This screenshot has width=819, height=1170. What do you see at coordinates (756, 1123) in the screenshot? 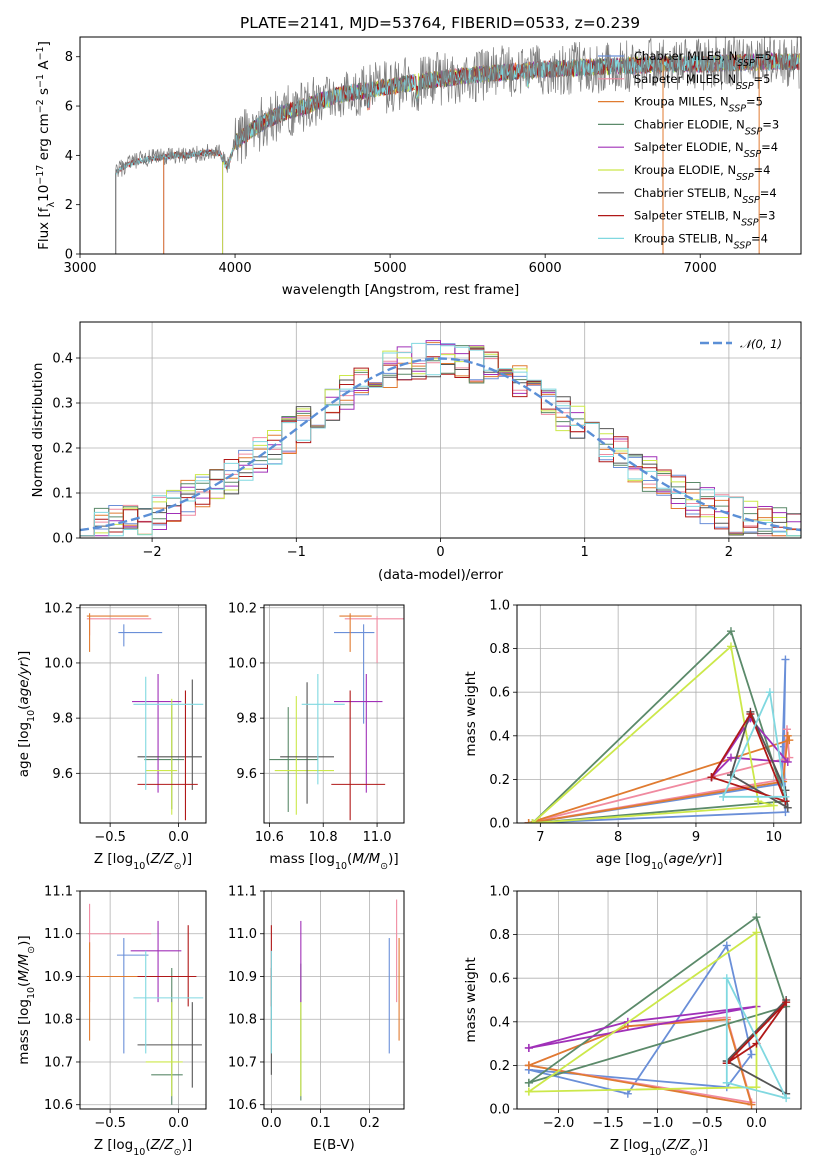
I see `weight-vs-Z-xtick-label: 0.0` at bounding box center [756, 1123].